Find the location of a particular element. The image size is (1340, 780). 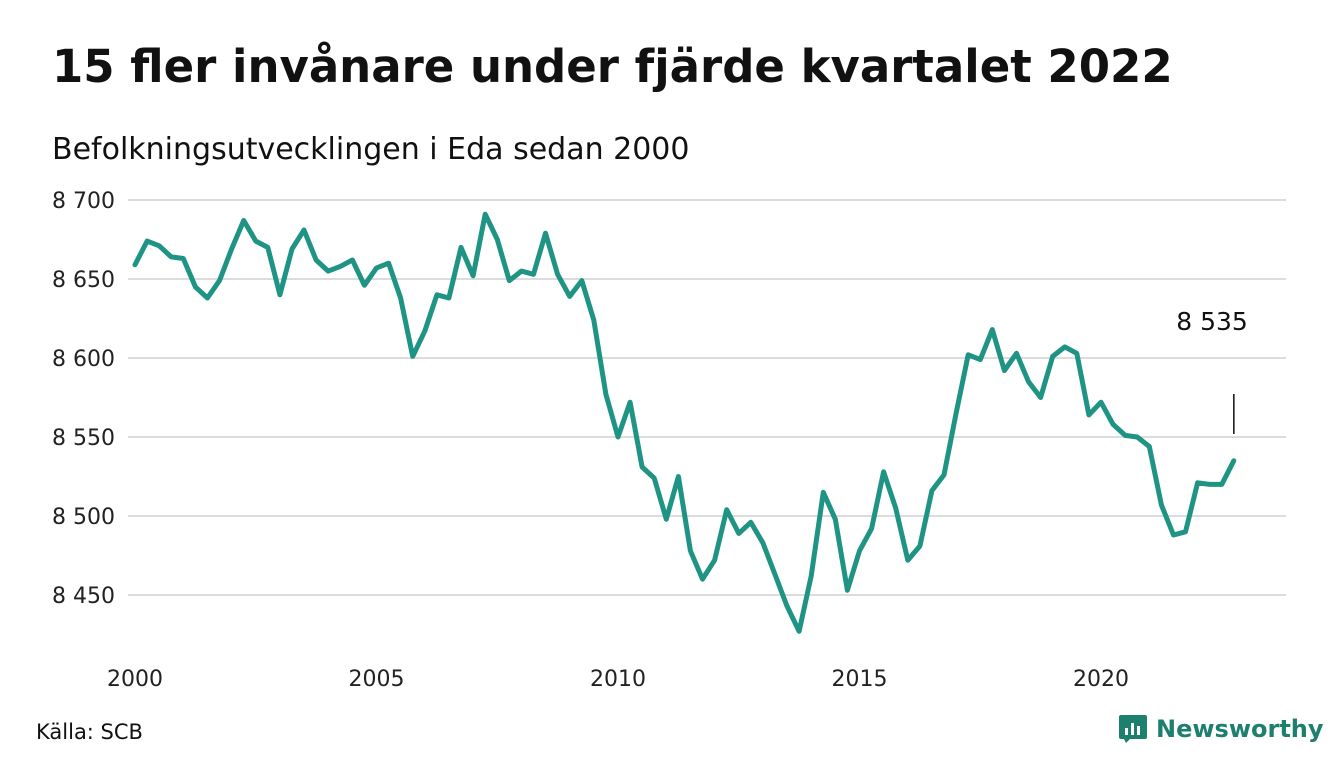

y-tick-label: 8 700 is located at coordinates (83, 201).